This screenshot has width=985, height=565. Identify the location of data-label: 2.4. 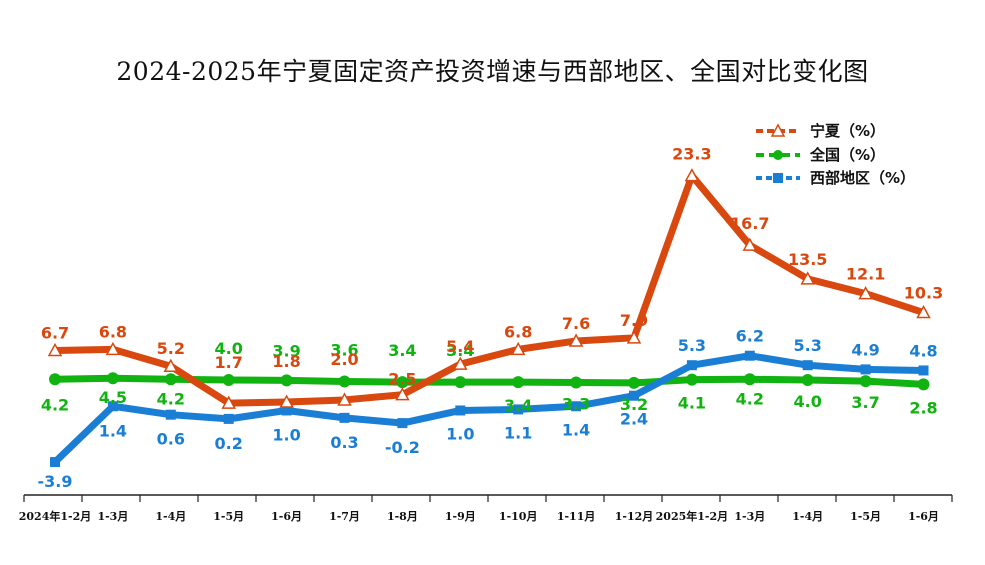
(634, 419).